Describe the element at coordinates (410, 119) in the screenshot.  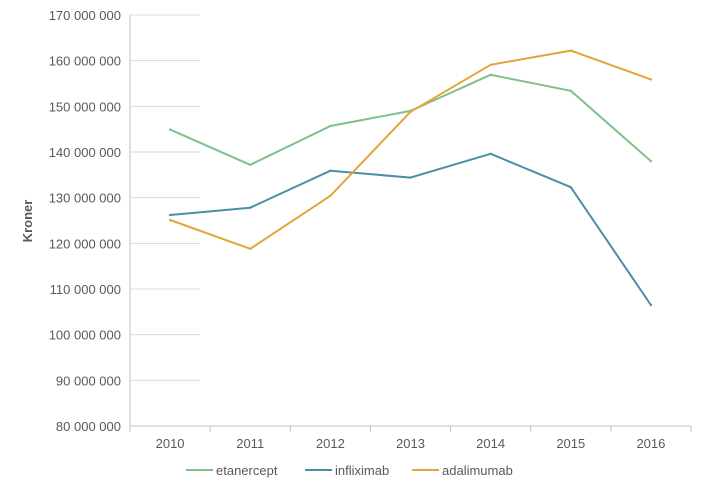
I see `series-line-etanercept` at that location.